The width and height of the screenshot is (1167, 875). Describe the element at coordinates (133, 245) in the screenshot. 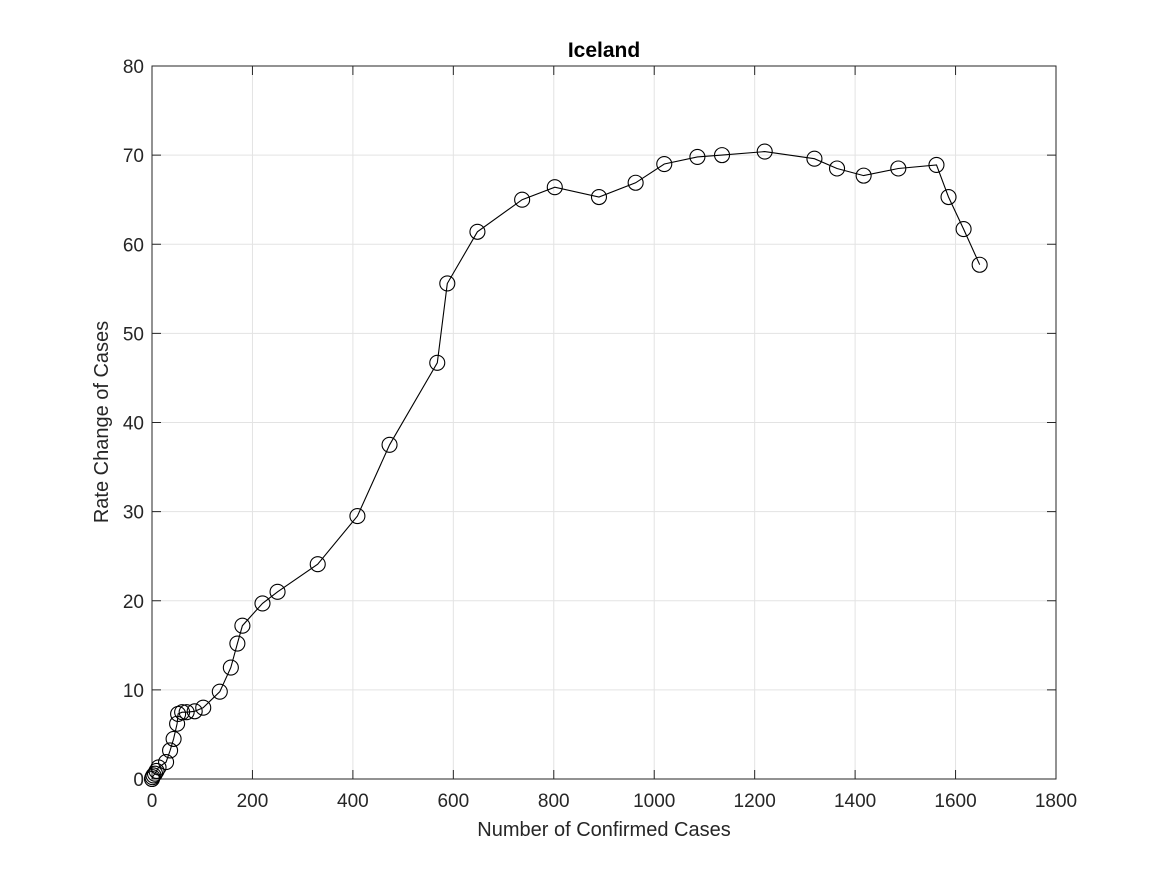

I see `y-tick-label: 60` at that location.